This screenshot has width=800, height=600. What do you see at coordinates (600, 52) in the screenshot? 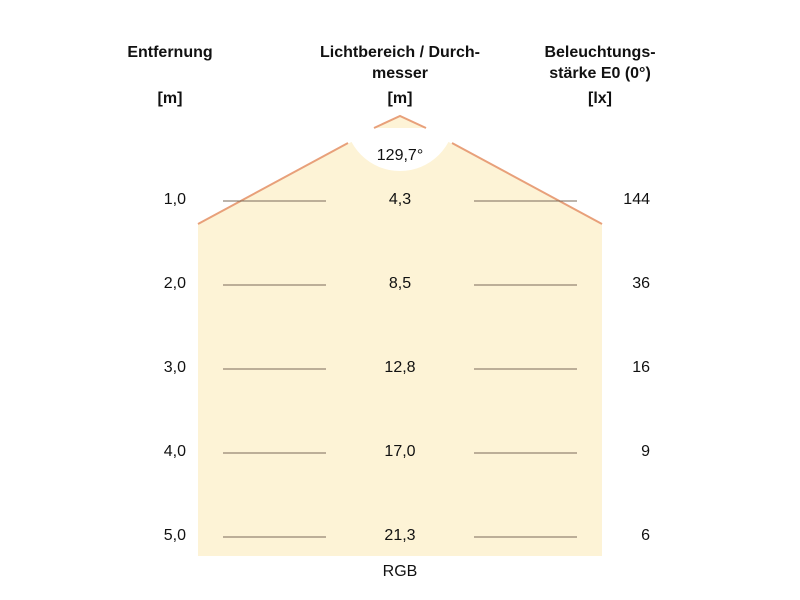
I see `illuminance-header-line1: Beleuchtungs-` at bounding box center [600, 52].